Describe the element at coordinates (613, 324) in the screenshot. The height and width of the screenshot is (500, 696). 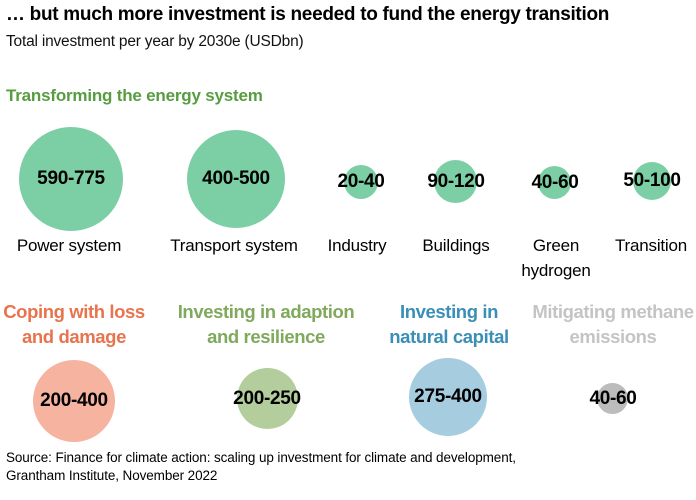
I see `section-header-methane-emissions: Mitigating methane emissions` at that location.